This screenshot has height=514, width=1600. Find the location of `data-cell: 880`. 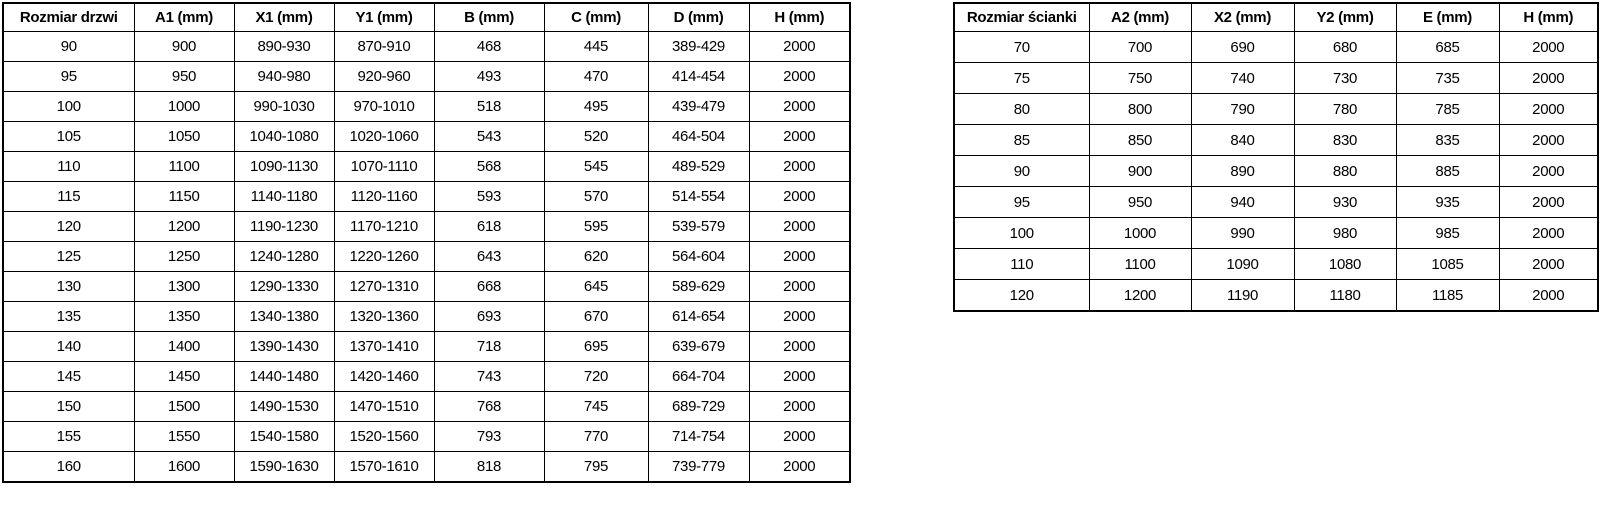

data-cell: 880 is located at coordinates (1345, 171).